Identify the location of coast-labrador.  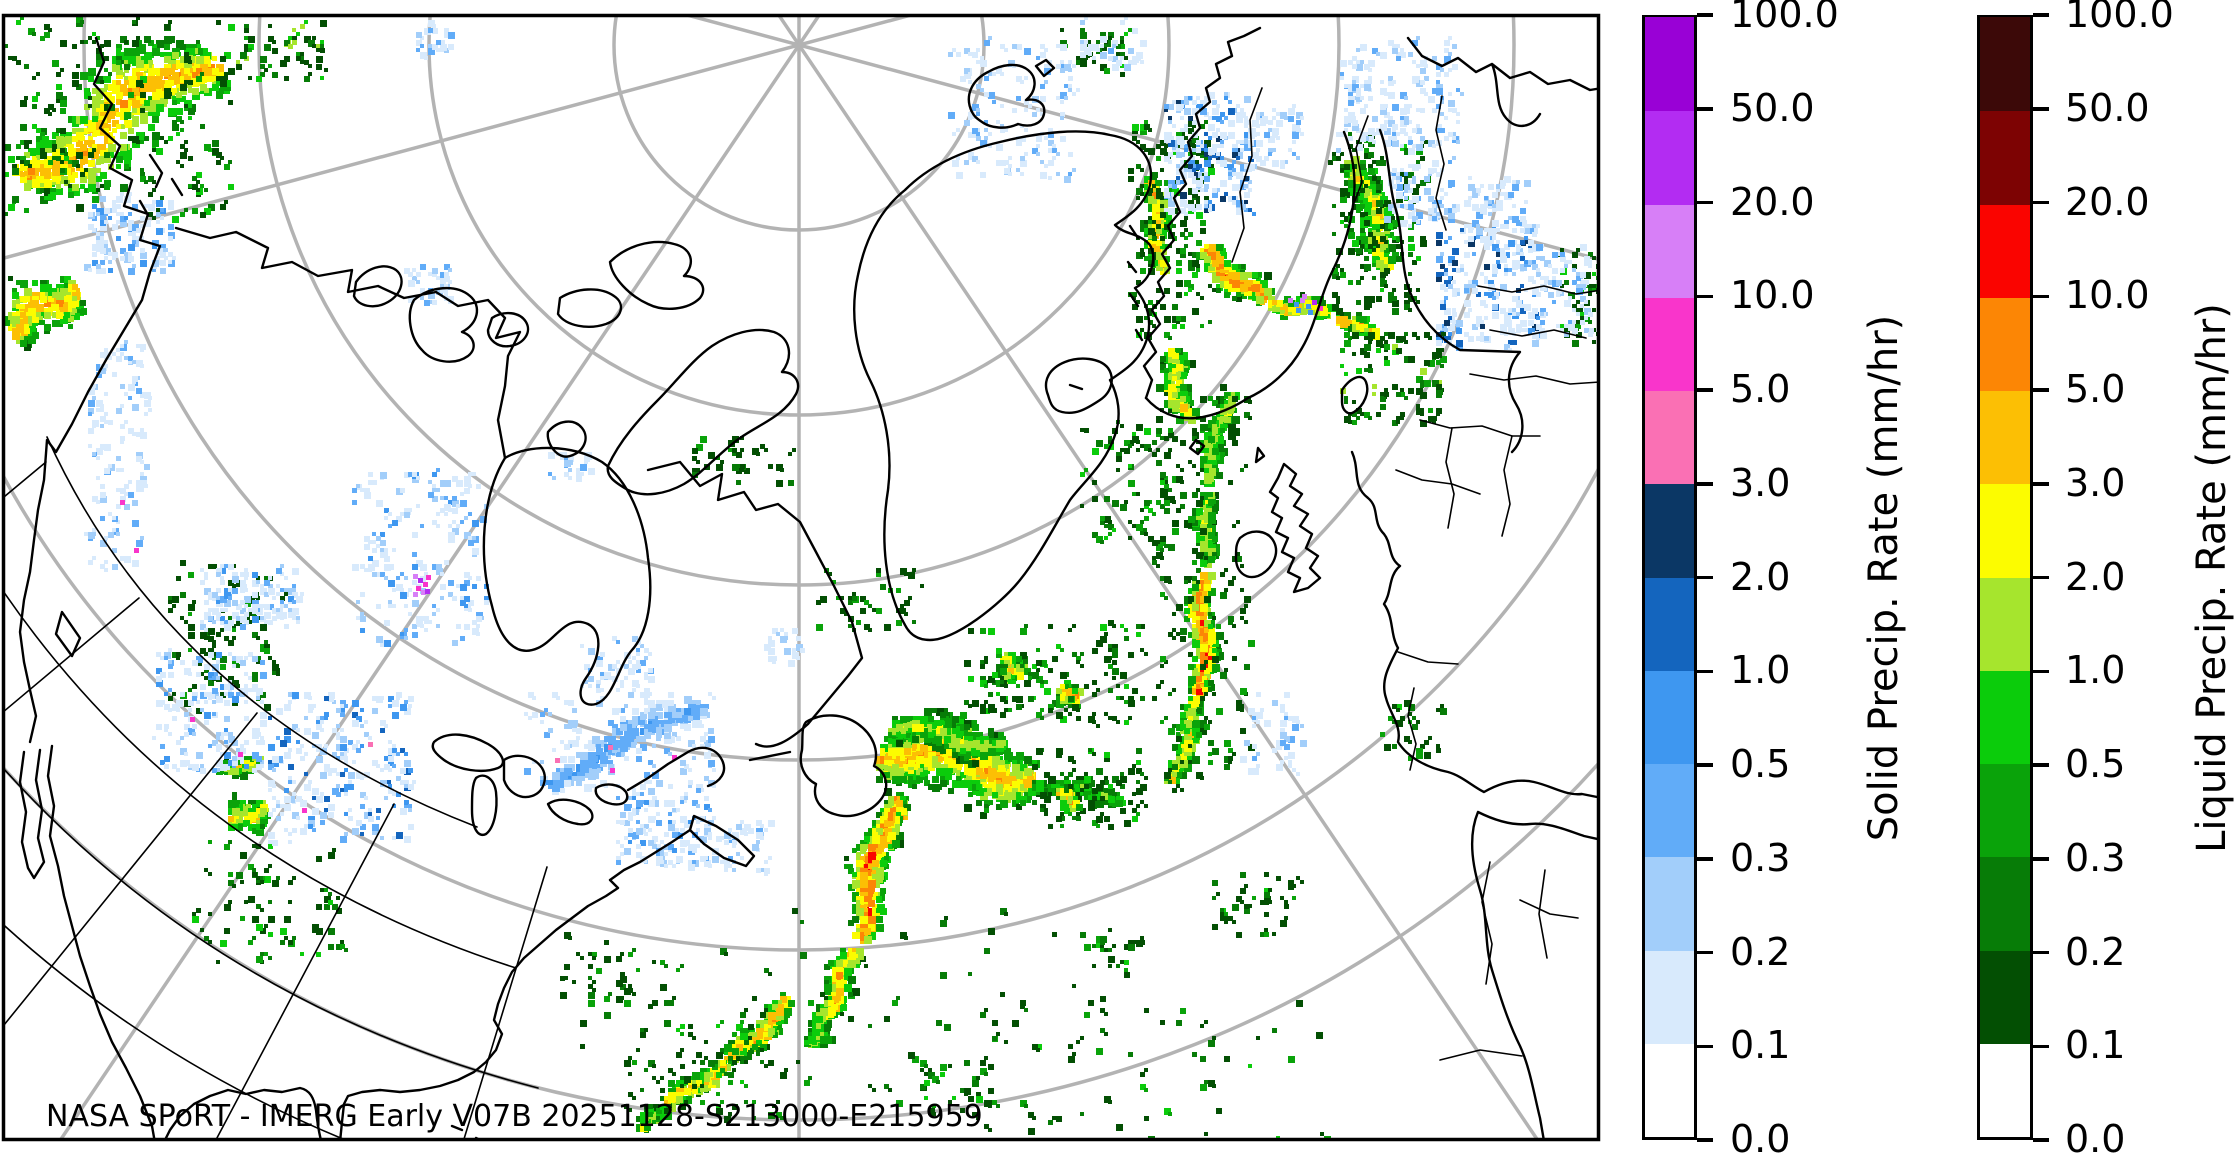
(755, 611).